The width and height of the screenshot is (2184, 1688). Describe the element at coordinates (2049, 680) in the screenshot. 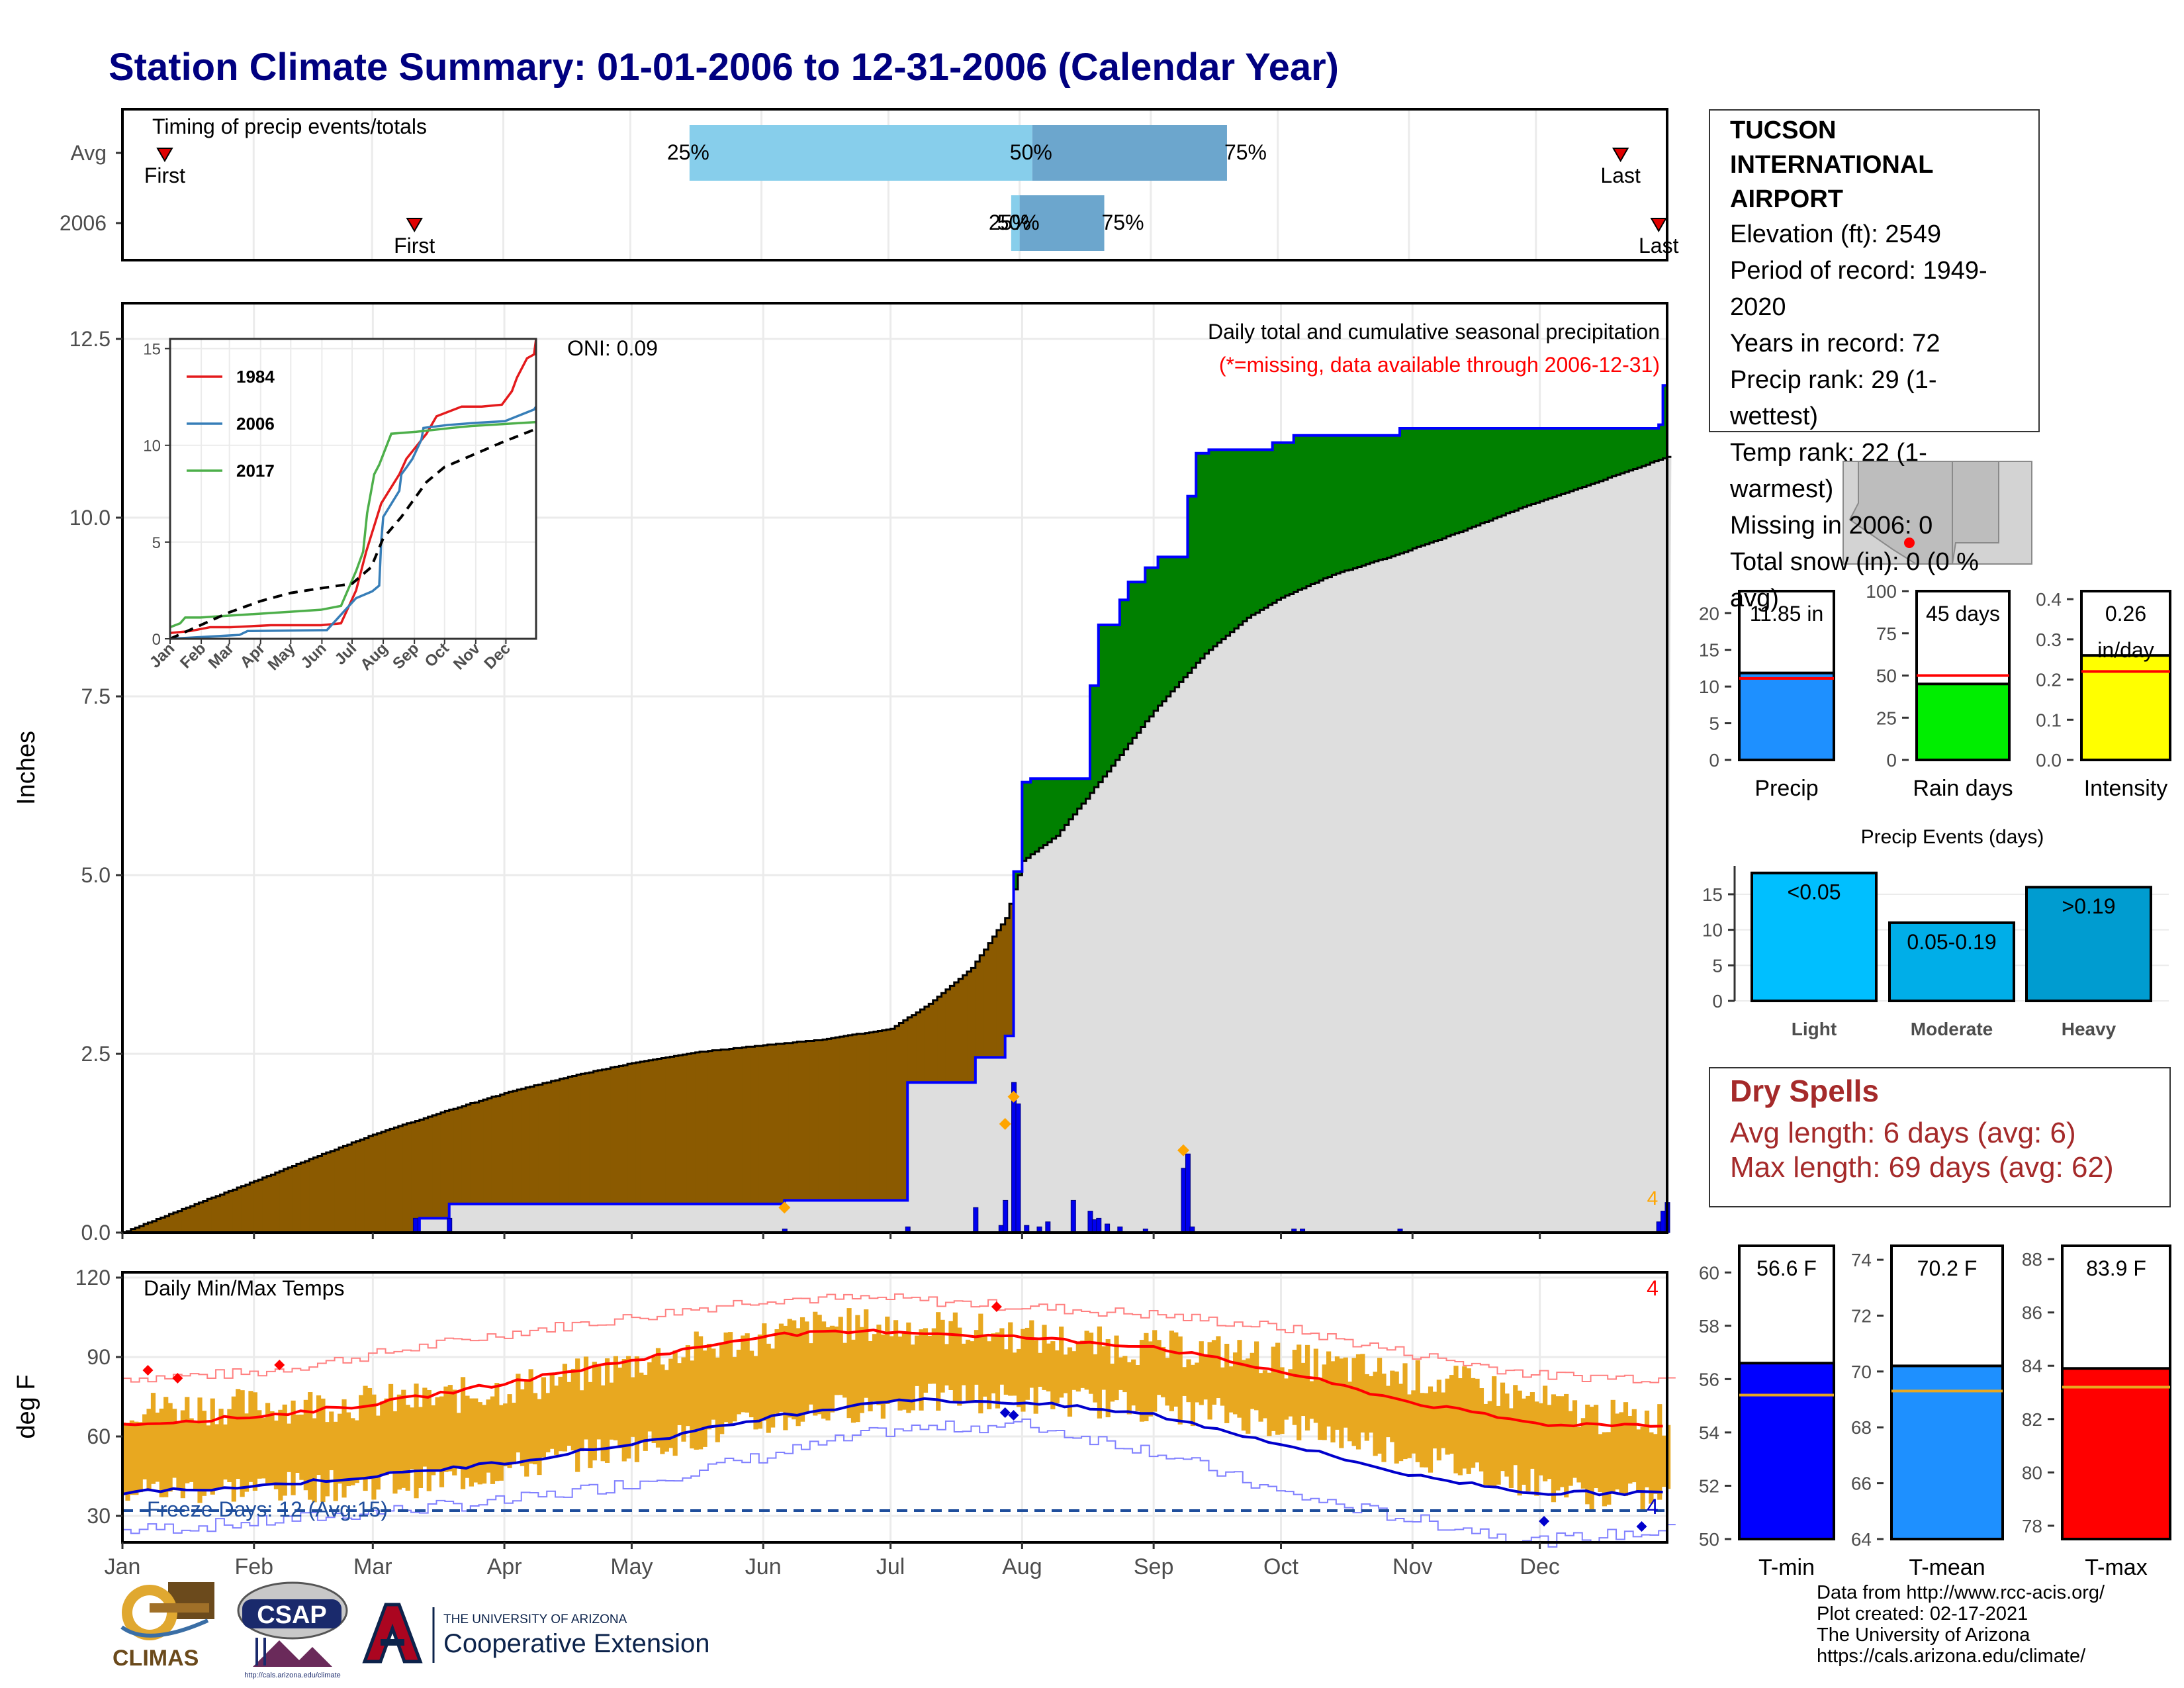

I see `intensity-ytick-label: 0.2` at that location.